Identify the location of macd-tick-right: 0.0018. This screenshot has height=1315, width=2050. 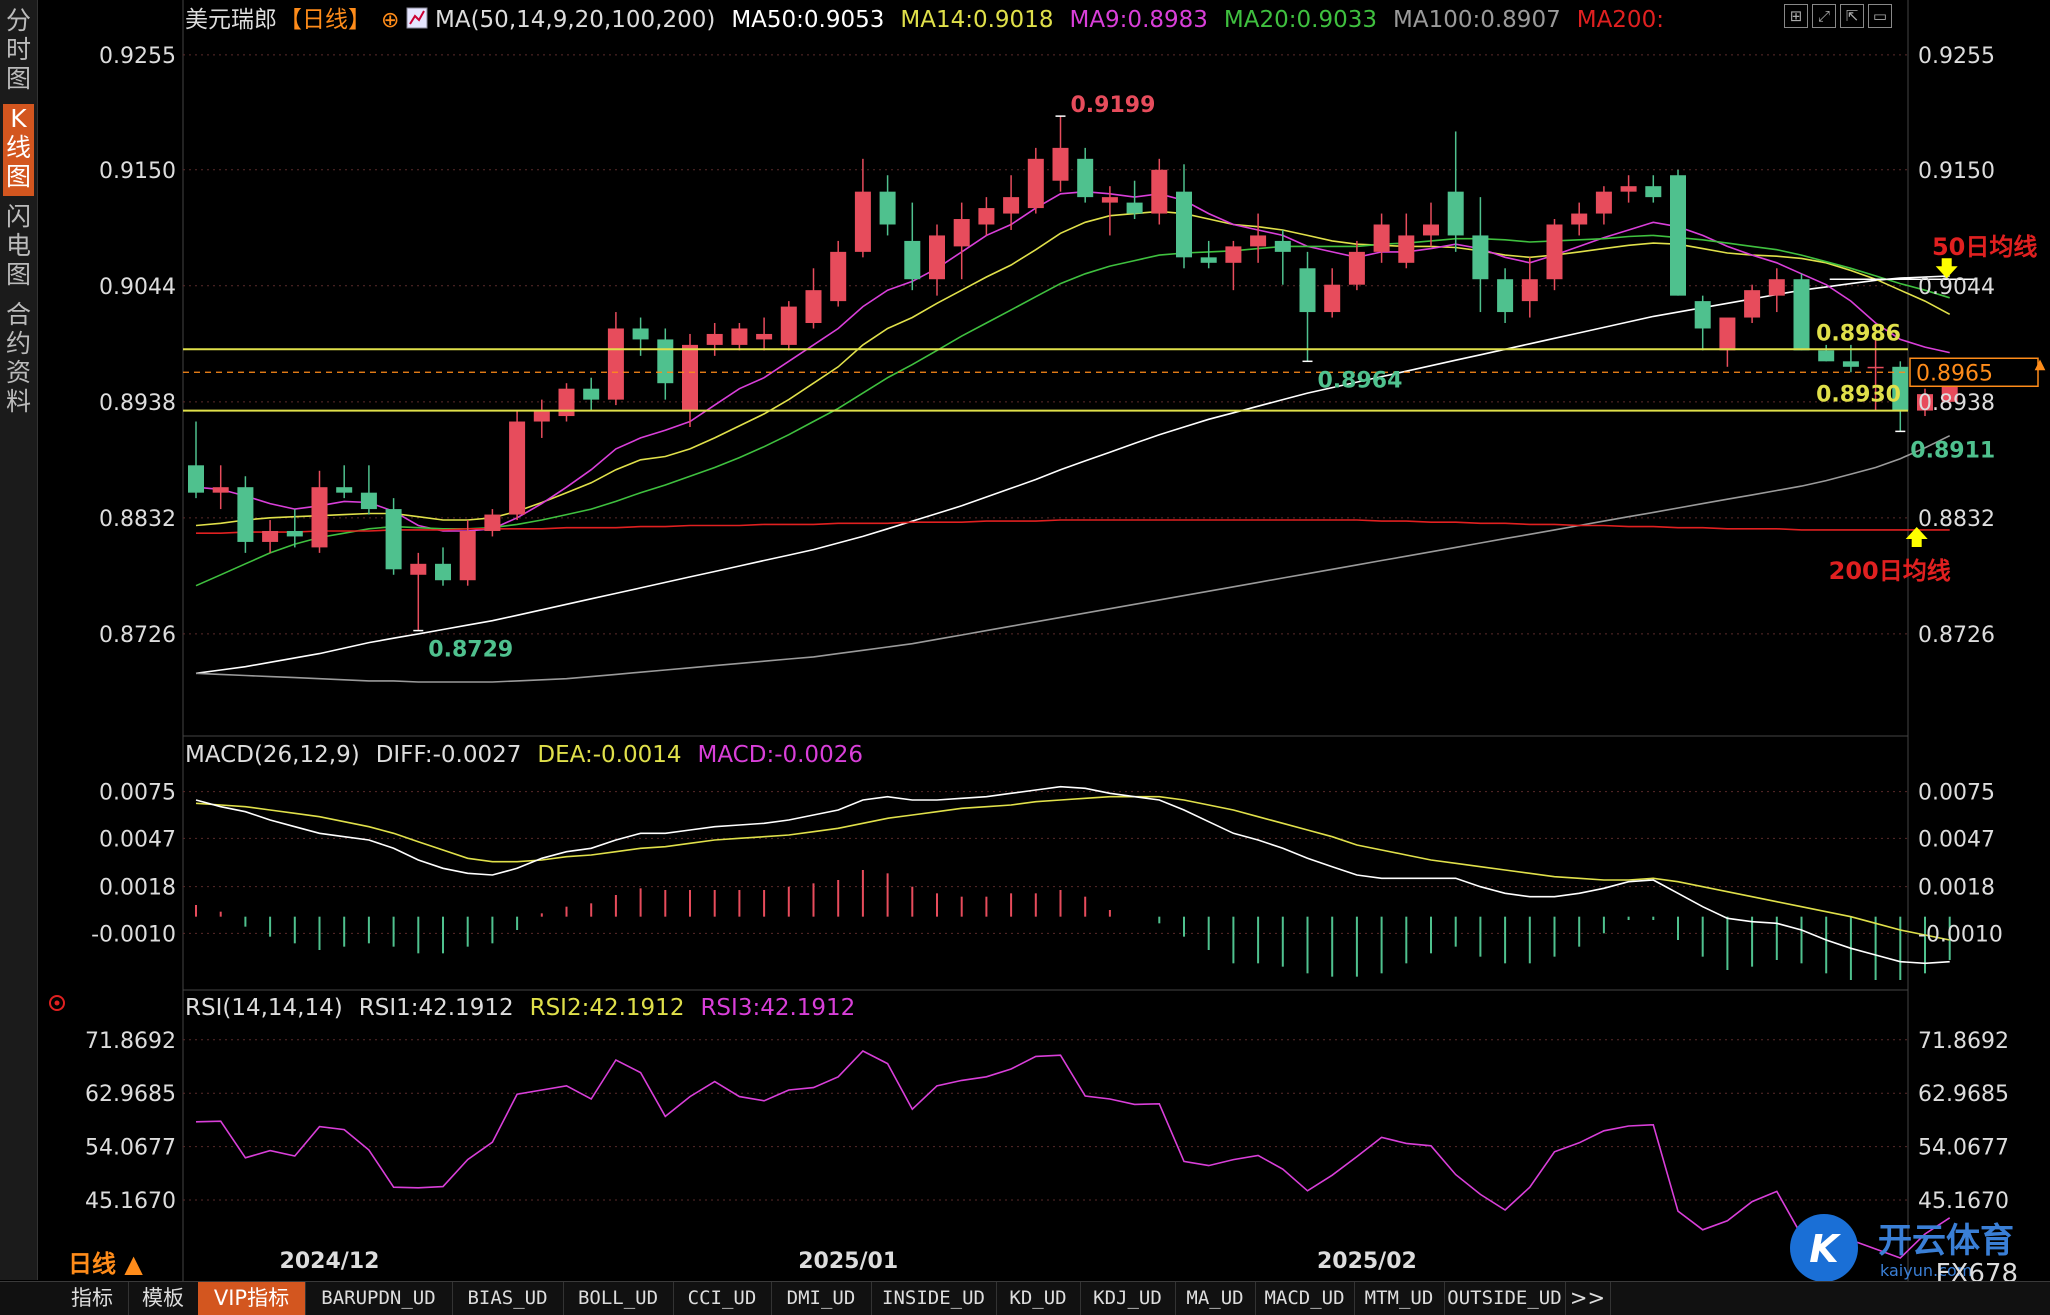
(1956, 888).